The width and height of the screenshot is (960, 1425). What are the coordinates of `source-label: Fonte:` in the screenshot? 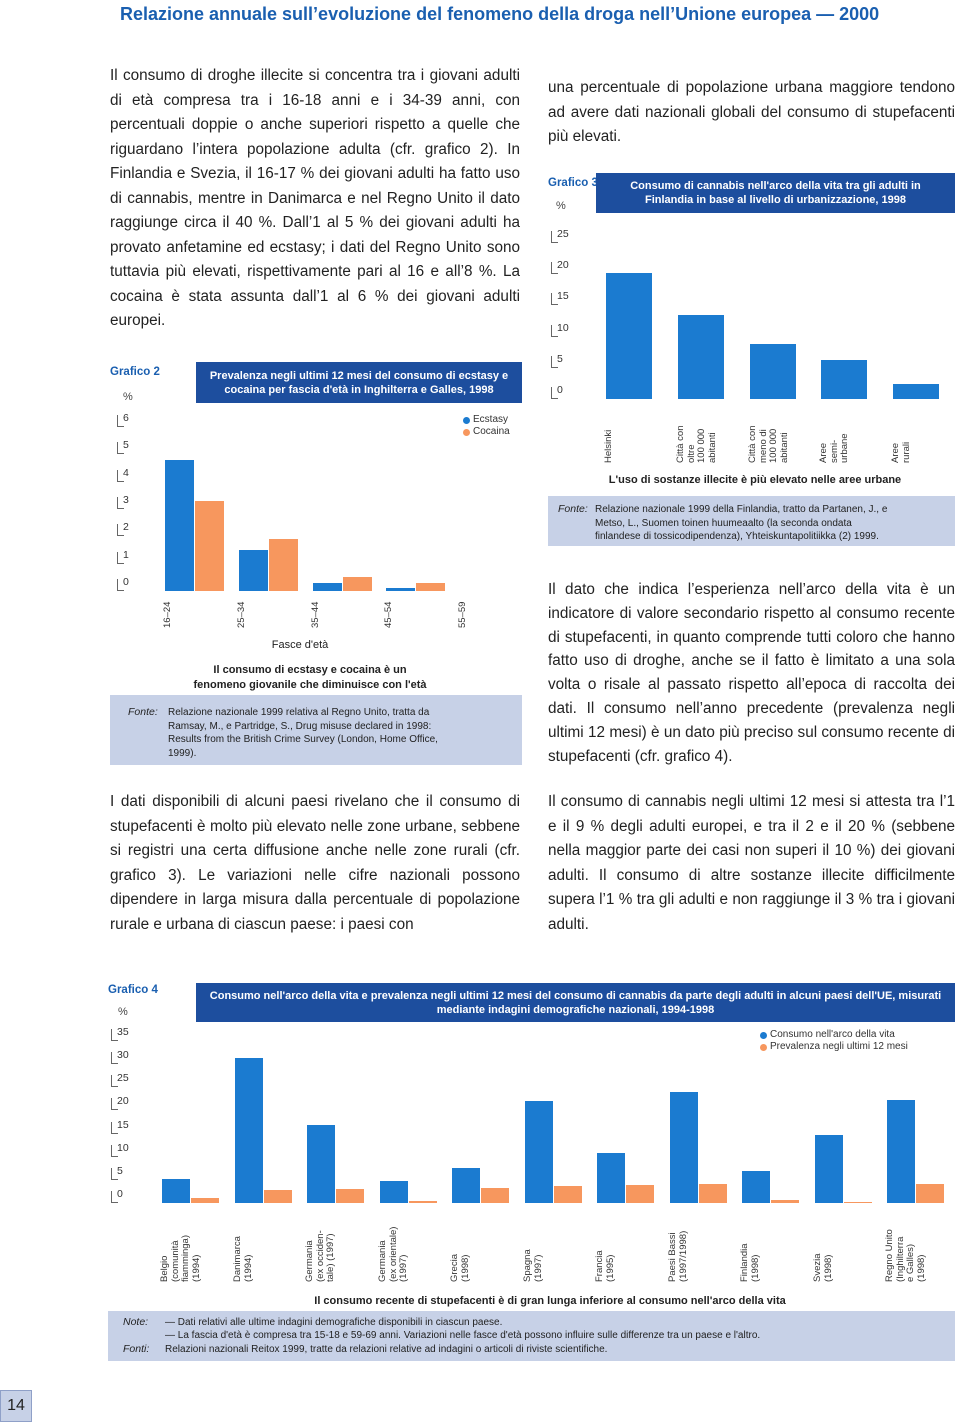 It's located at (573, 509).